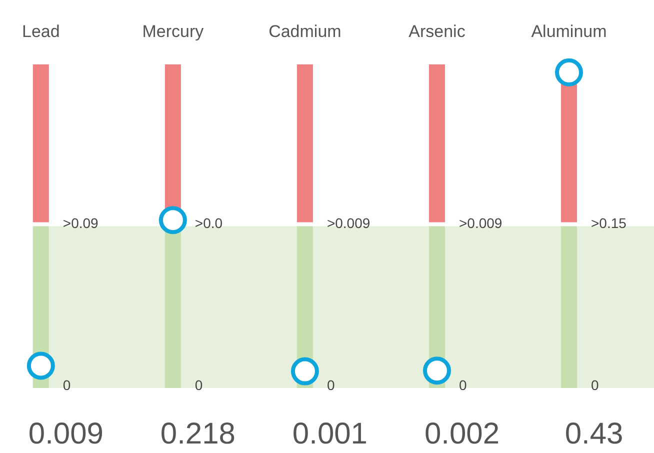 The image size is (654, 453). I want to click on category-label: Arsenic, so click(437, 31).